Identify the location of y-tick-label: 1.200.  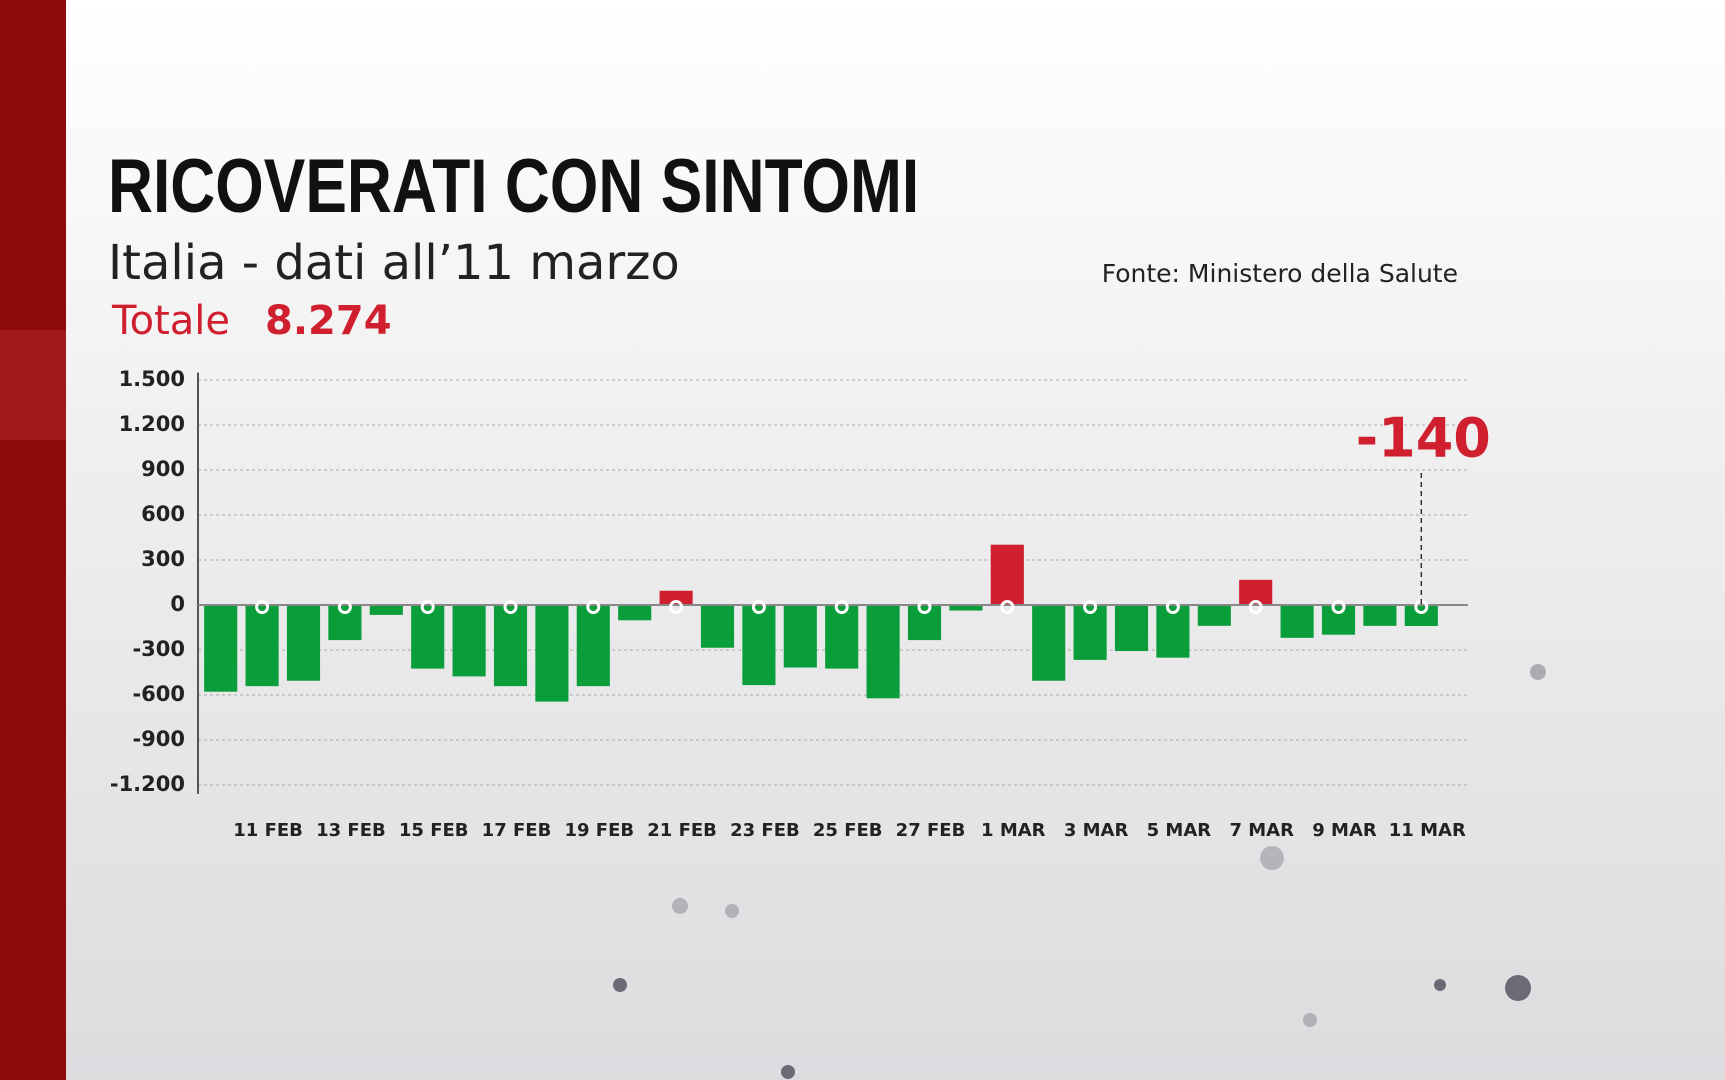
(152, 424).